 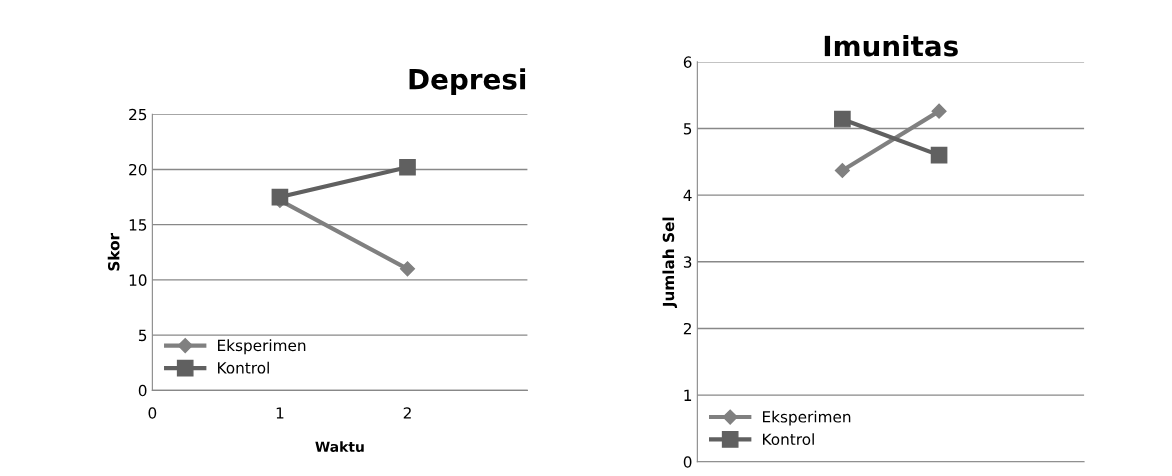 What do you see at coordinates (138, 225) in the screenshot?
I see `y-tick-label: 15` at bounding box center [138, 225].